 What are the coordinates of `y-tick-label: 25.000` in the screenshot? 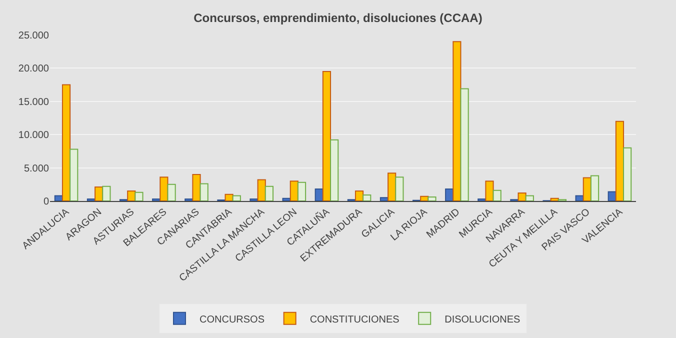 It's located at (34, 36).